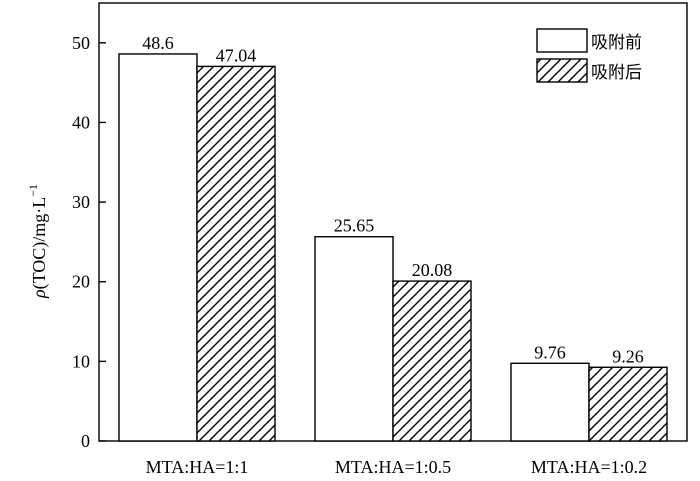  What do you see at coordinates (616, 43) in the screenshot?
I see `legend-label-1: 吸附前` at bounding box center [616, 43].